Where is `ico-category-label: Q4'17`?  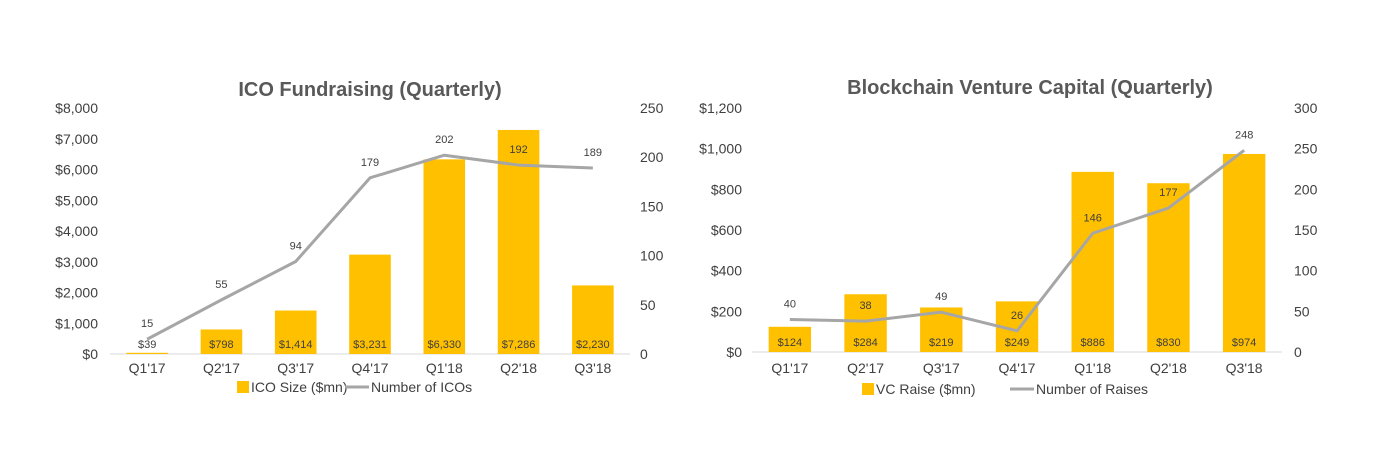
ico-category-label: Q4'17 is located at coordinates (370, 368).